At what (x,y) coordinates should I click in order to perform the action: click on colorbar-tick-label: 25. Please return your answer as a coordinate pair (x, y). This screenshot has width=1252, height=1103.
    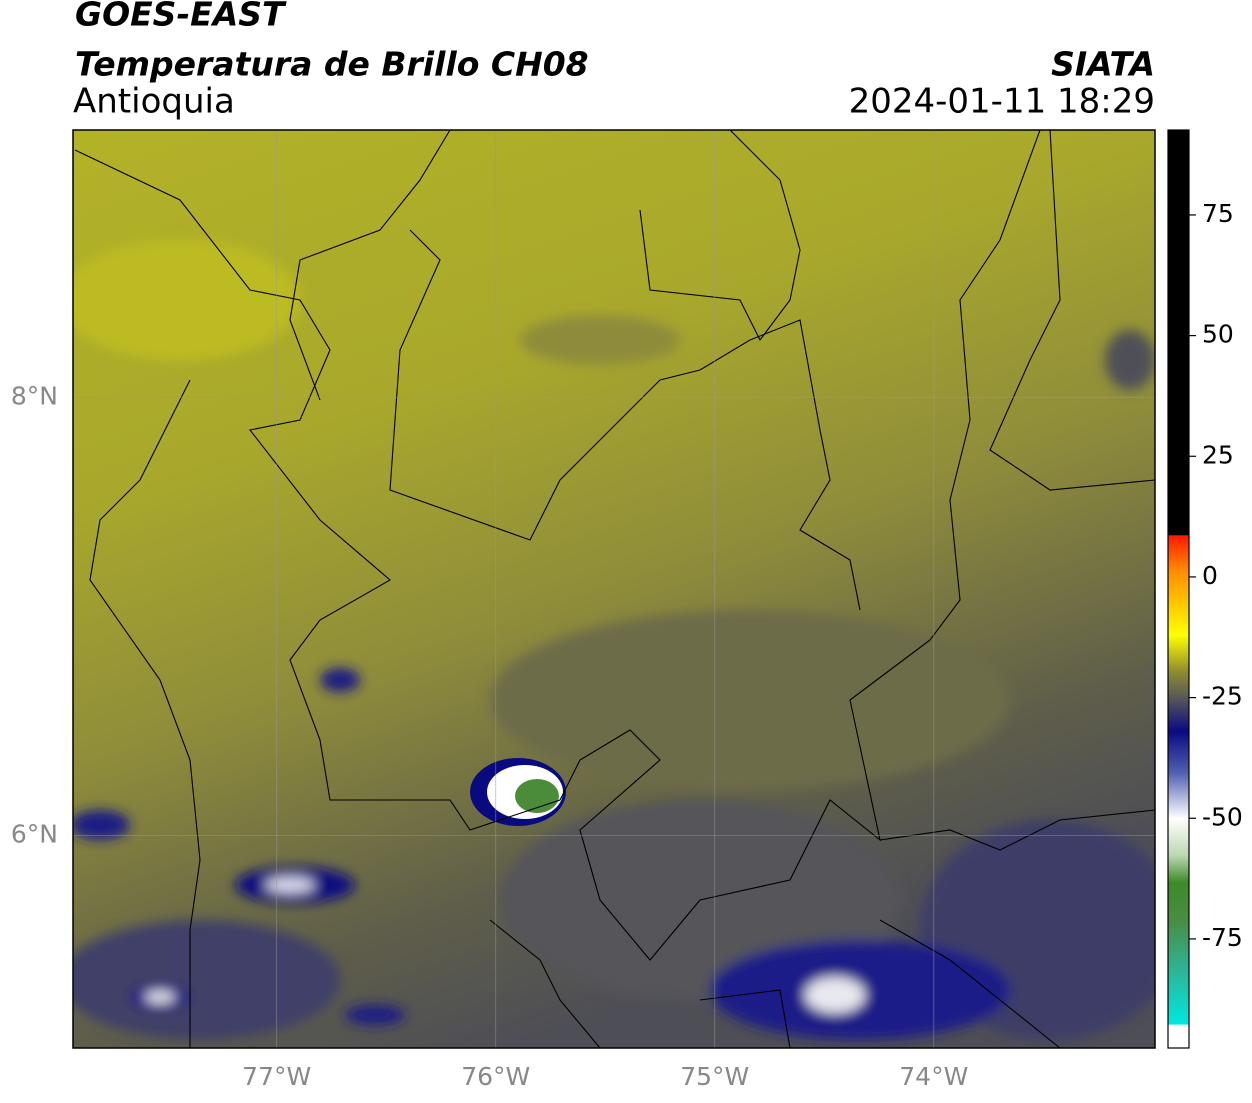
    Looking at the image, I should click on (1218, 454).